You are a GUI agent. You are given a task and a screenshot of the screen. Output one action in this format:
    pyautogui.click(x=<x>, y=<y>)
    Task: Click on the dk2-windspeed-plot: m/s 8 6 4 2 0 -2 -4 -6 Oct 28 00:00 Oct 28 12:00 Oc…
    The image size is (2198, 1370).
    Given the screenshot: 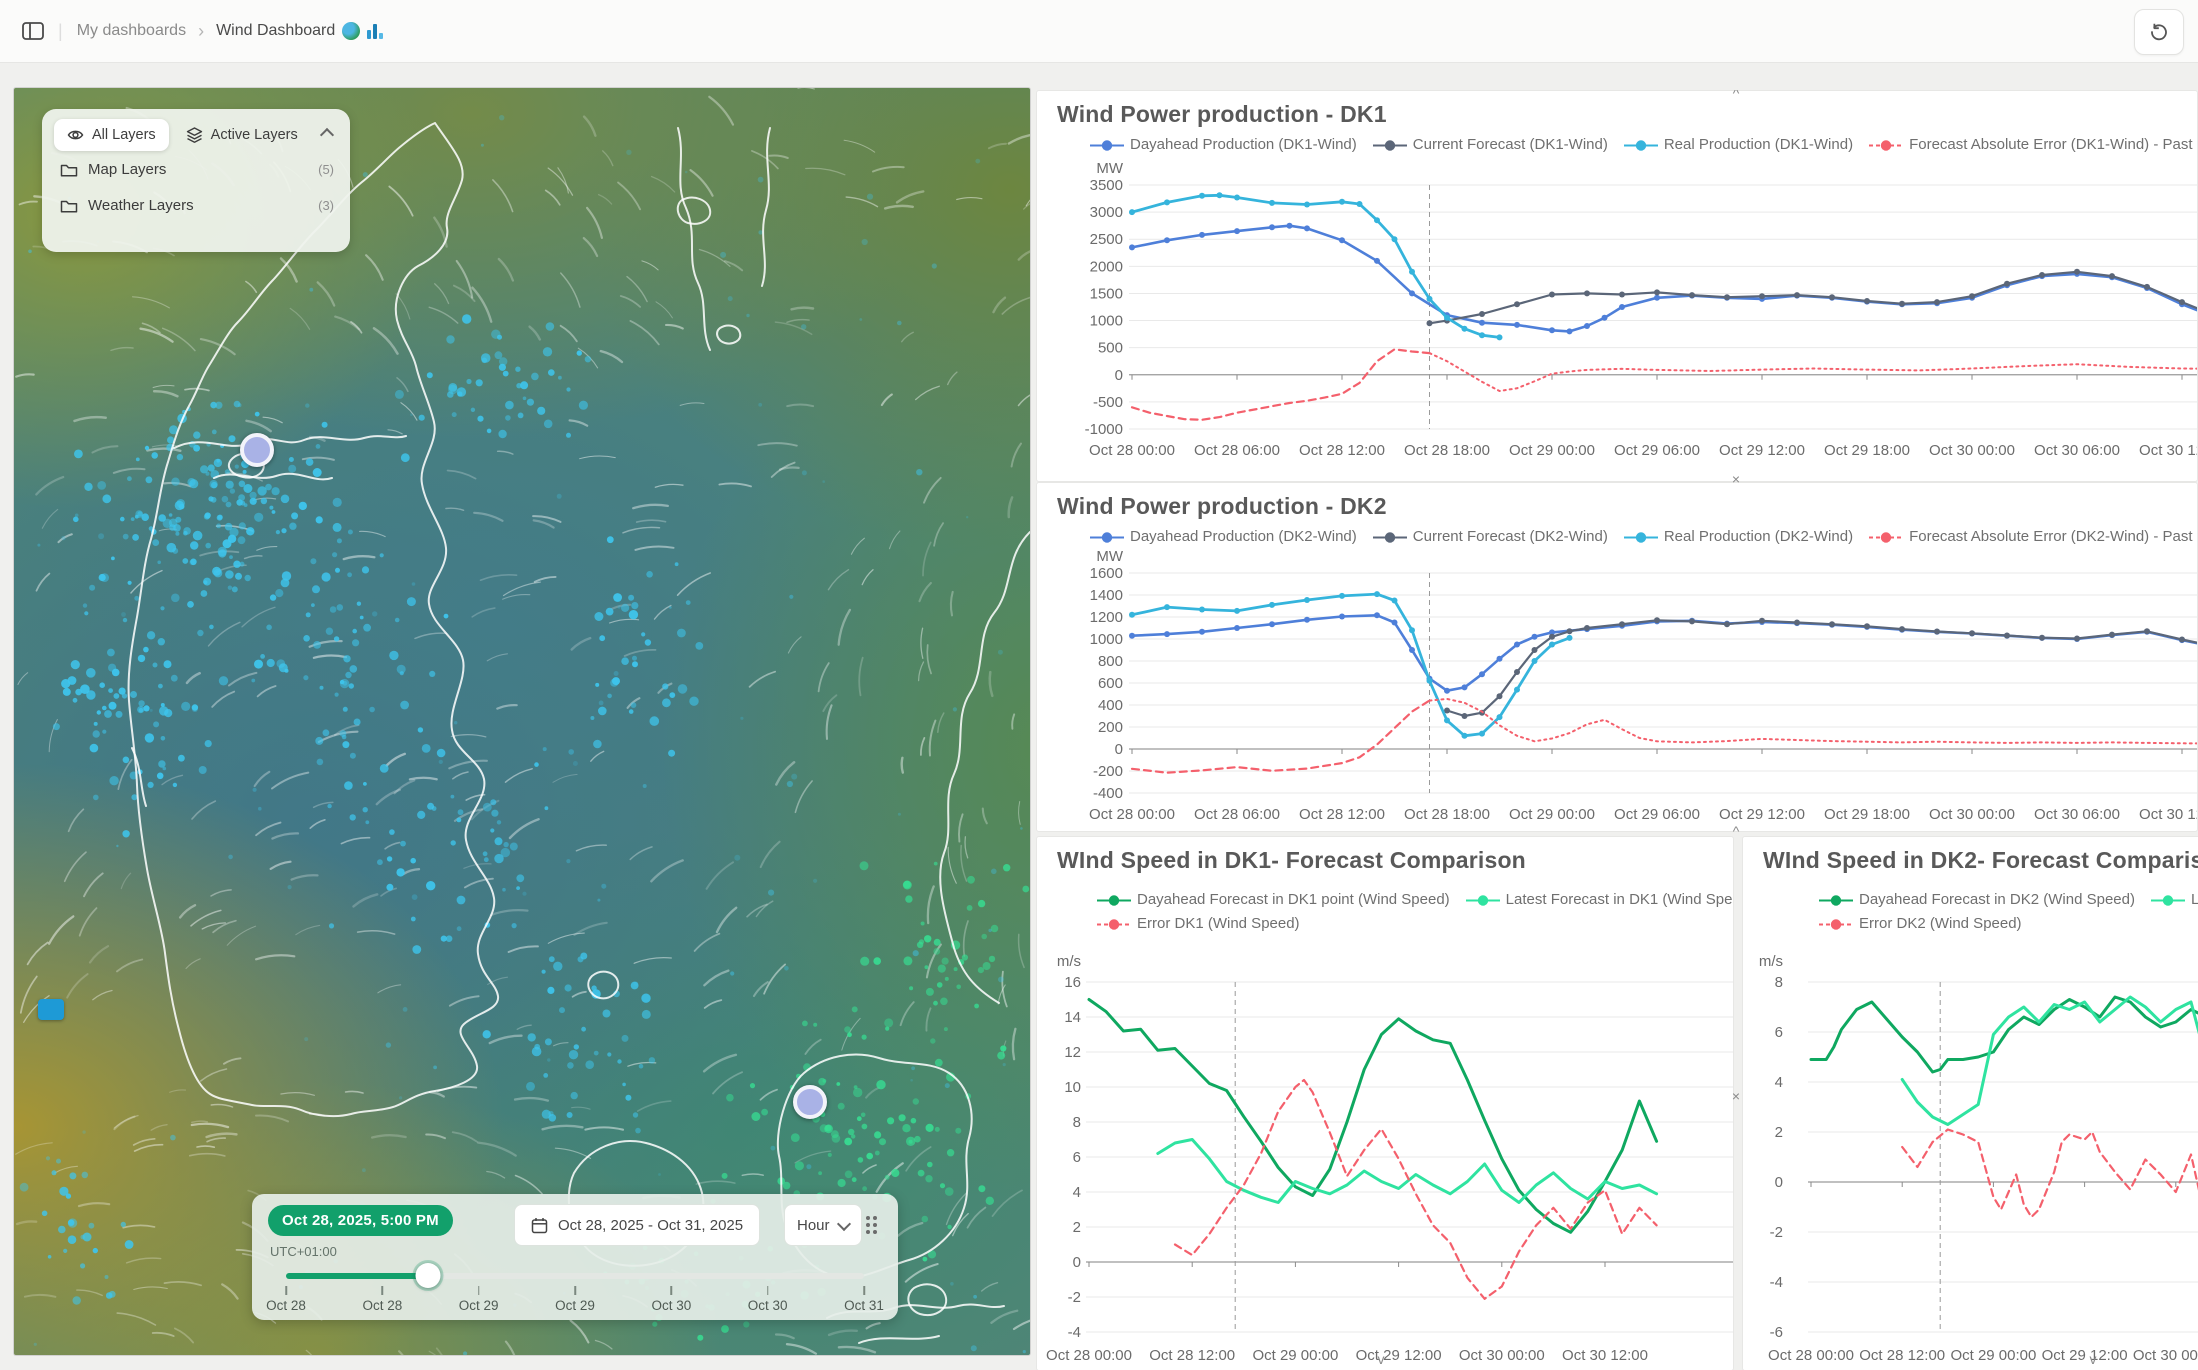 What is the action you would take?
    pyautogui.click(x=1978, y=1158)
    